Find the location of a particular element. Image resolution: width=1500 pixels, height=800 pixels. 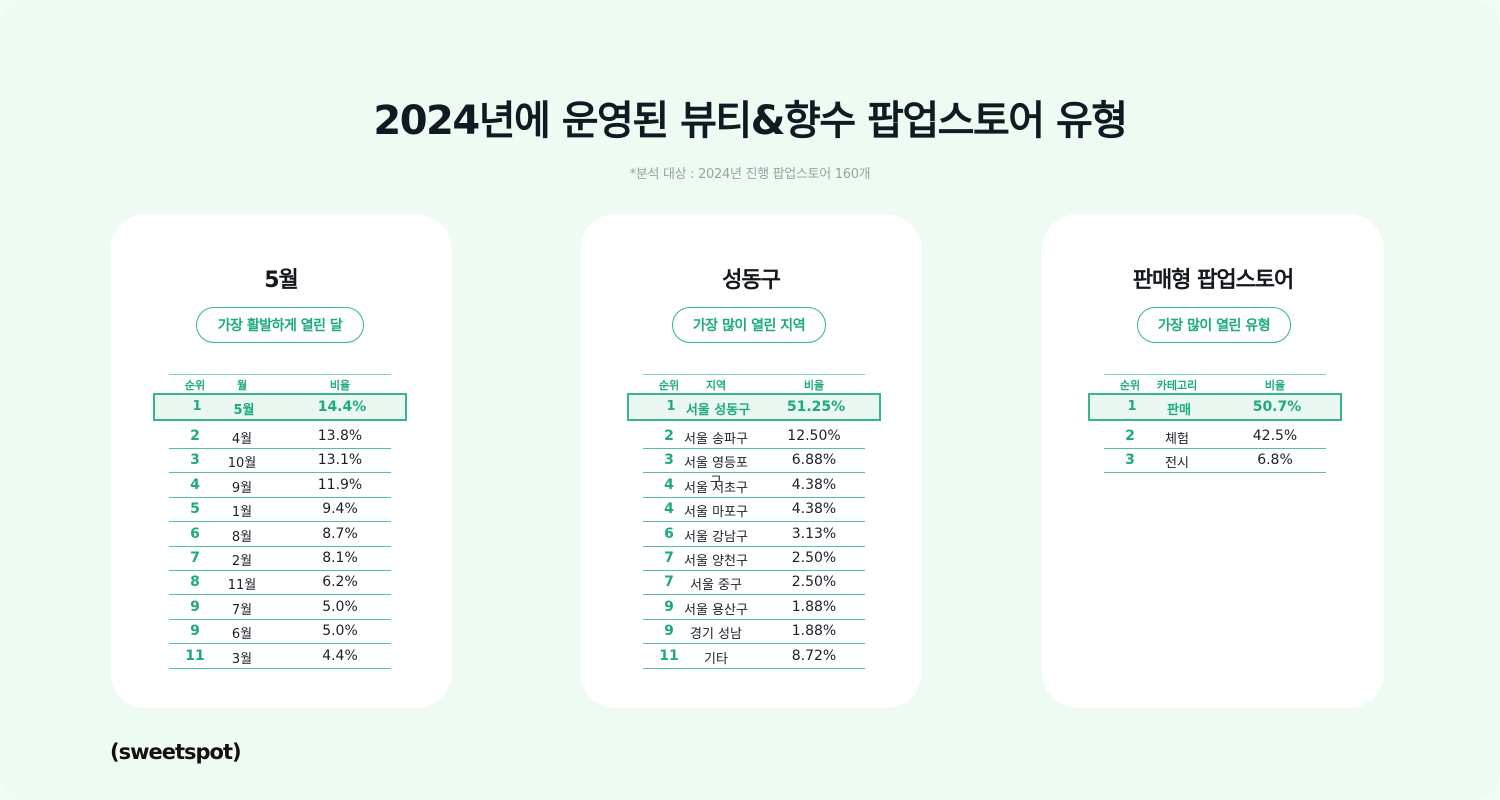

value-cell: 6.2% is located at coordinates (340, 582).